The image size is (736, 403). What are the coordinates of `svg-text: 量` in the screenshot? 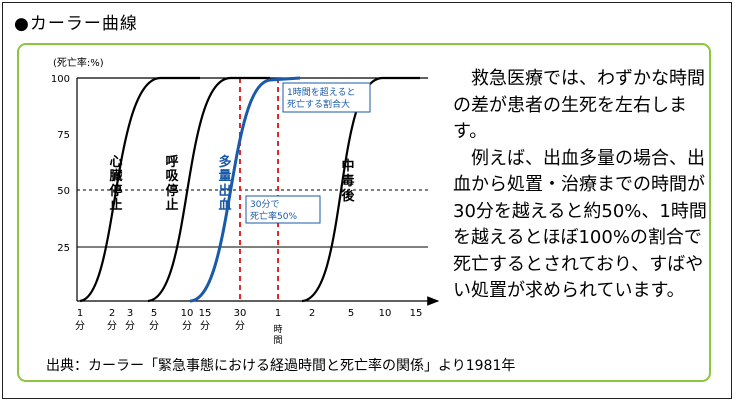 It's located at (224, 176).